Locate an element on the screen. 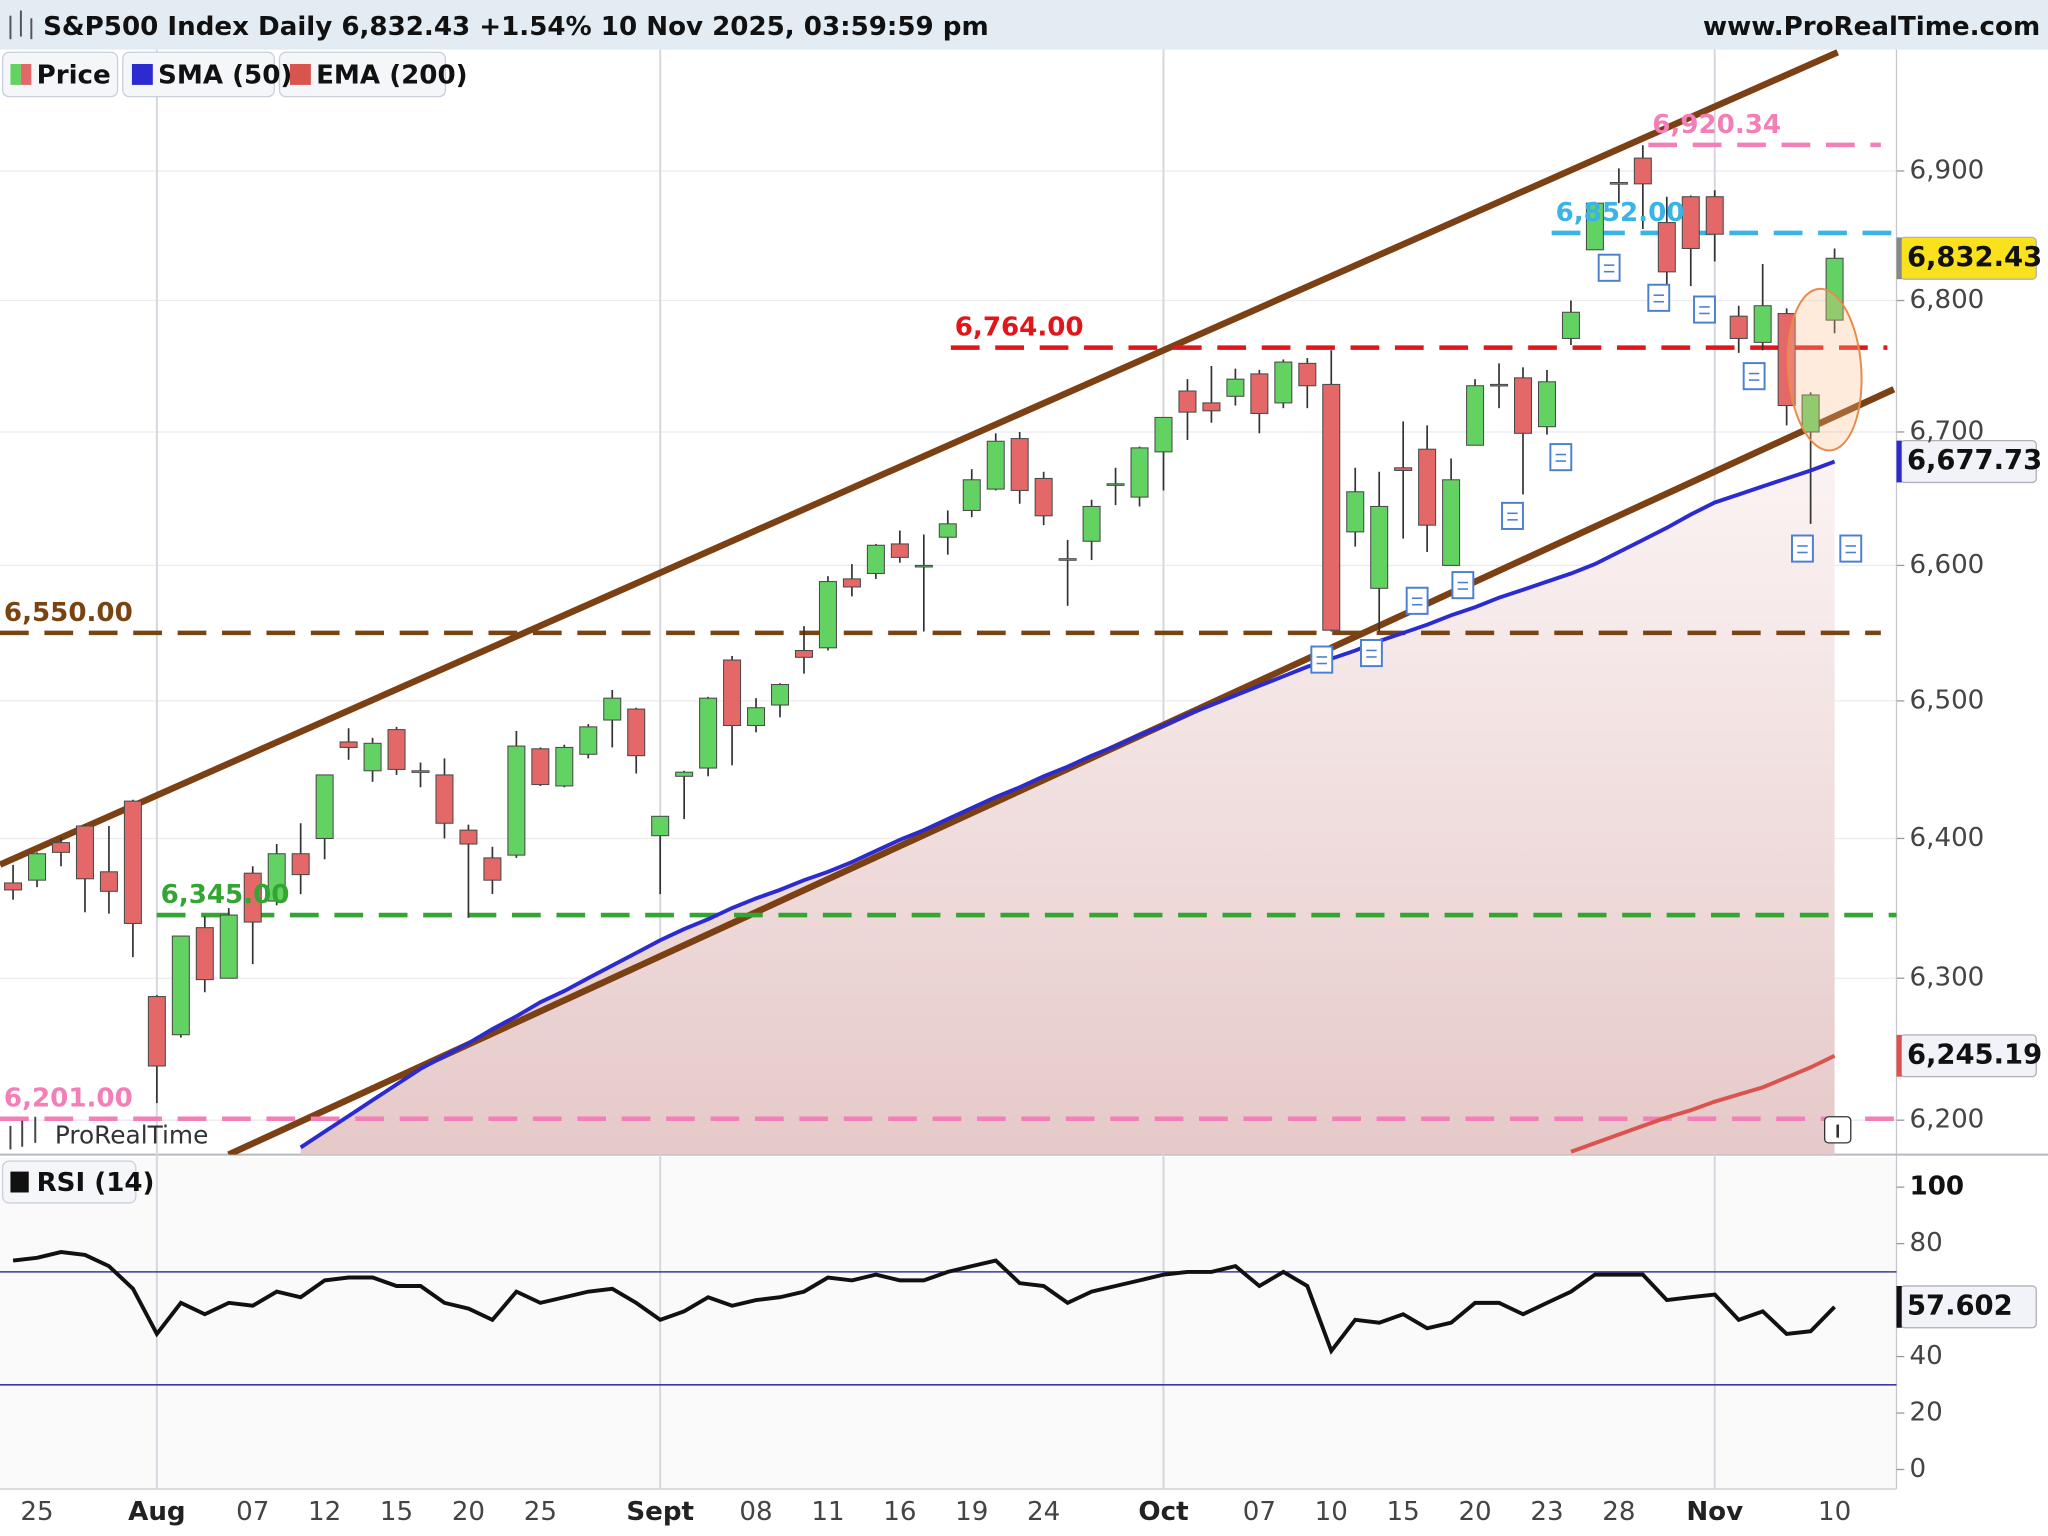  x-tick-label: 12 is located at coordinates (324, 1512).